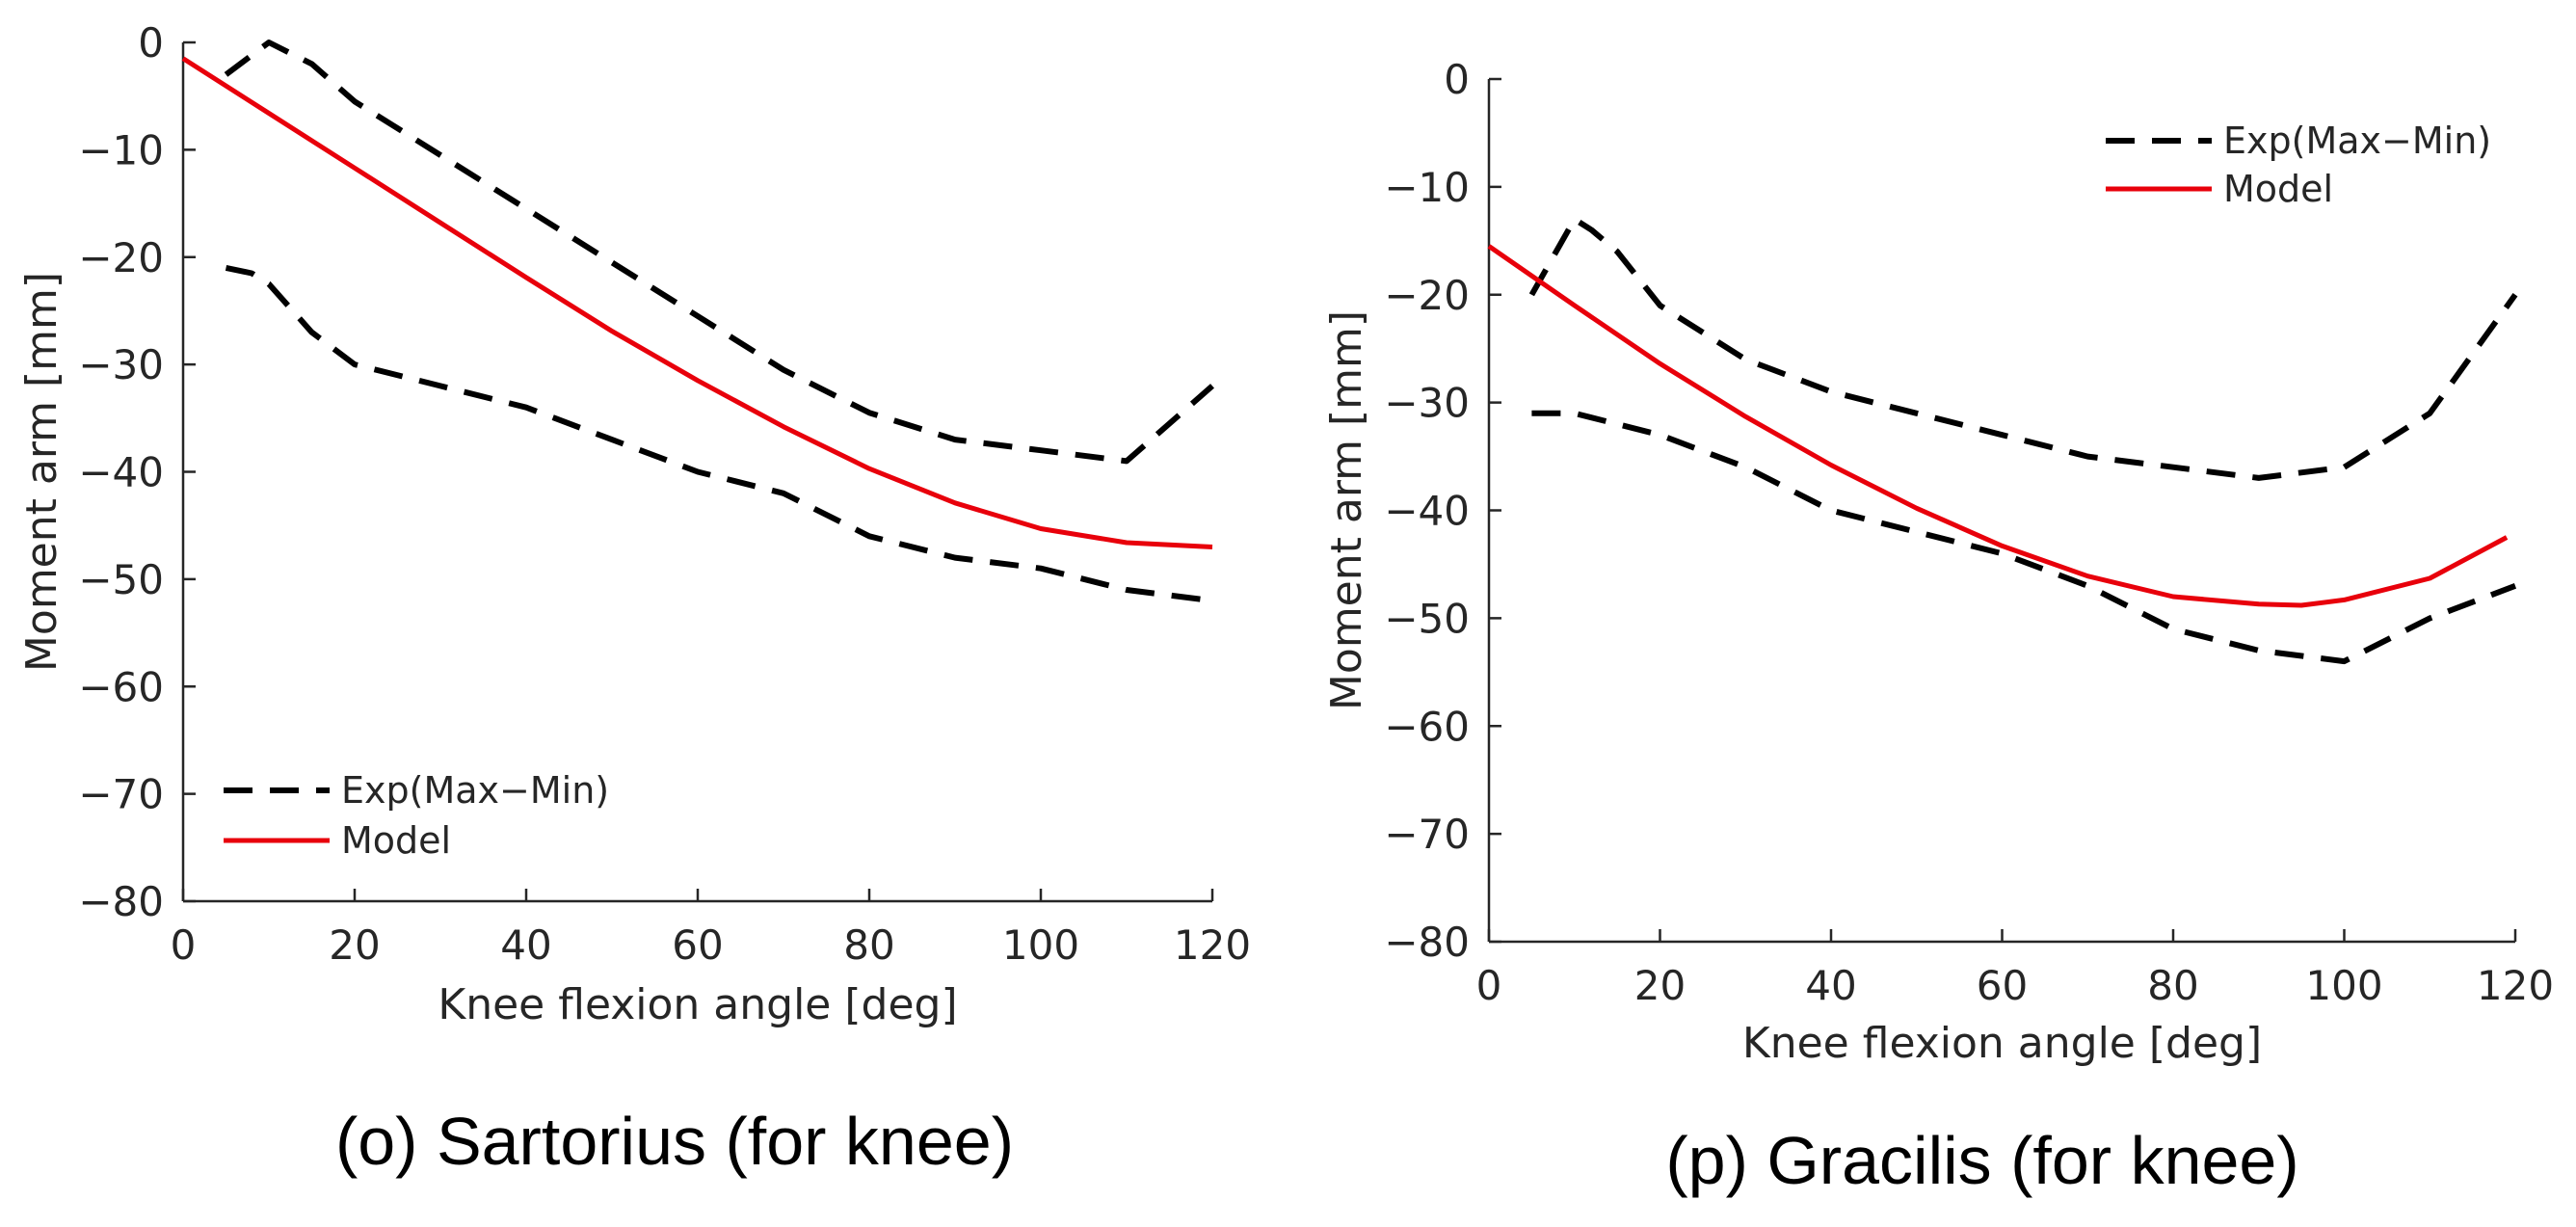 The height and width of the screenshot is (1227, 2576). What do you see at coordinates (1981, 1160) in the screenshot?
I see `chart-caption: (p) Gracilis (for knee)` at bounding box center [1981, 1160].